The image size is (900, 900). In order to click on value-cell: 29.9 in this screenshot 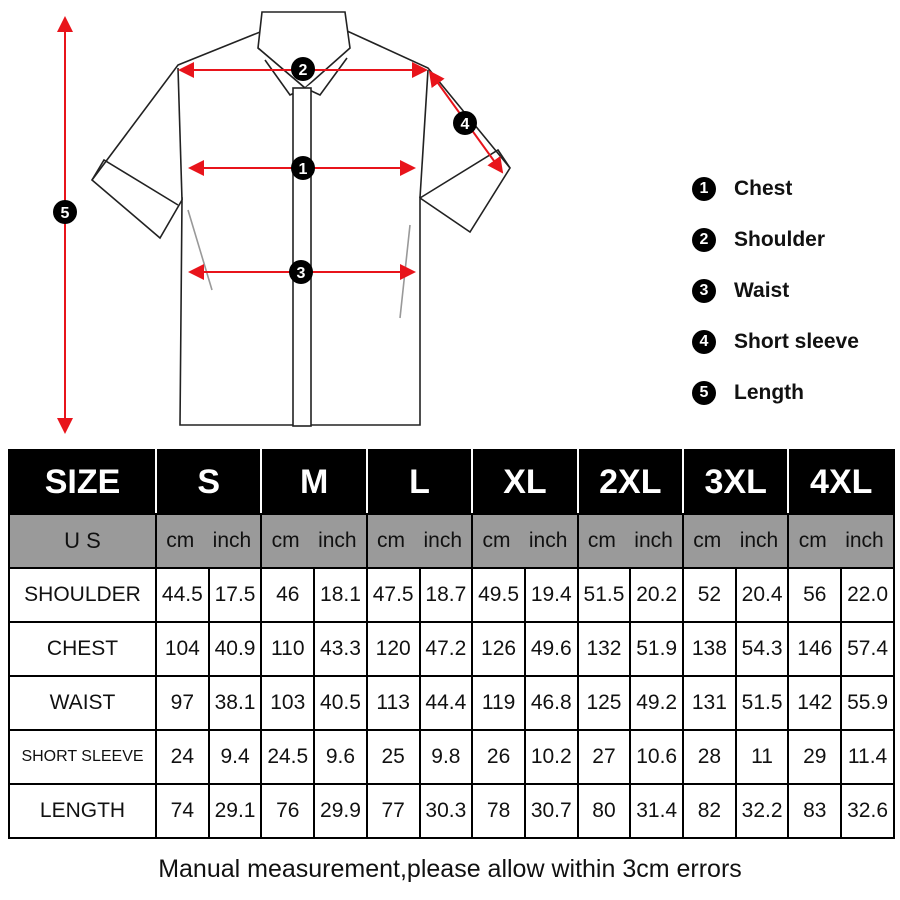, I will do `click(340, 811)`.